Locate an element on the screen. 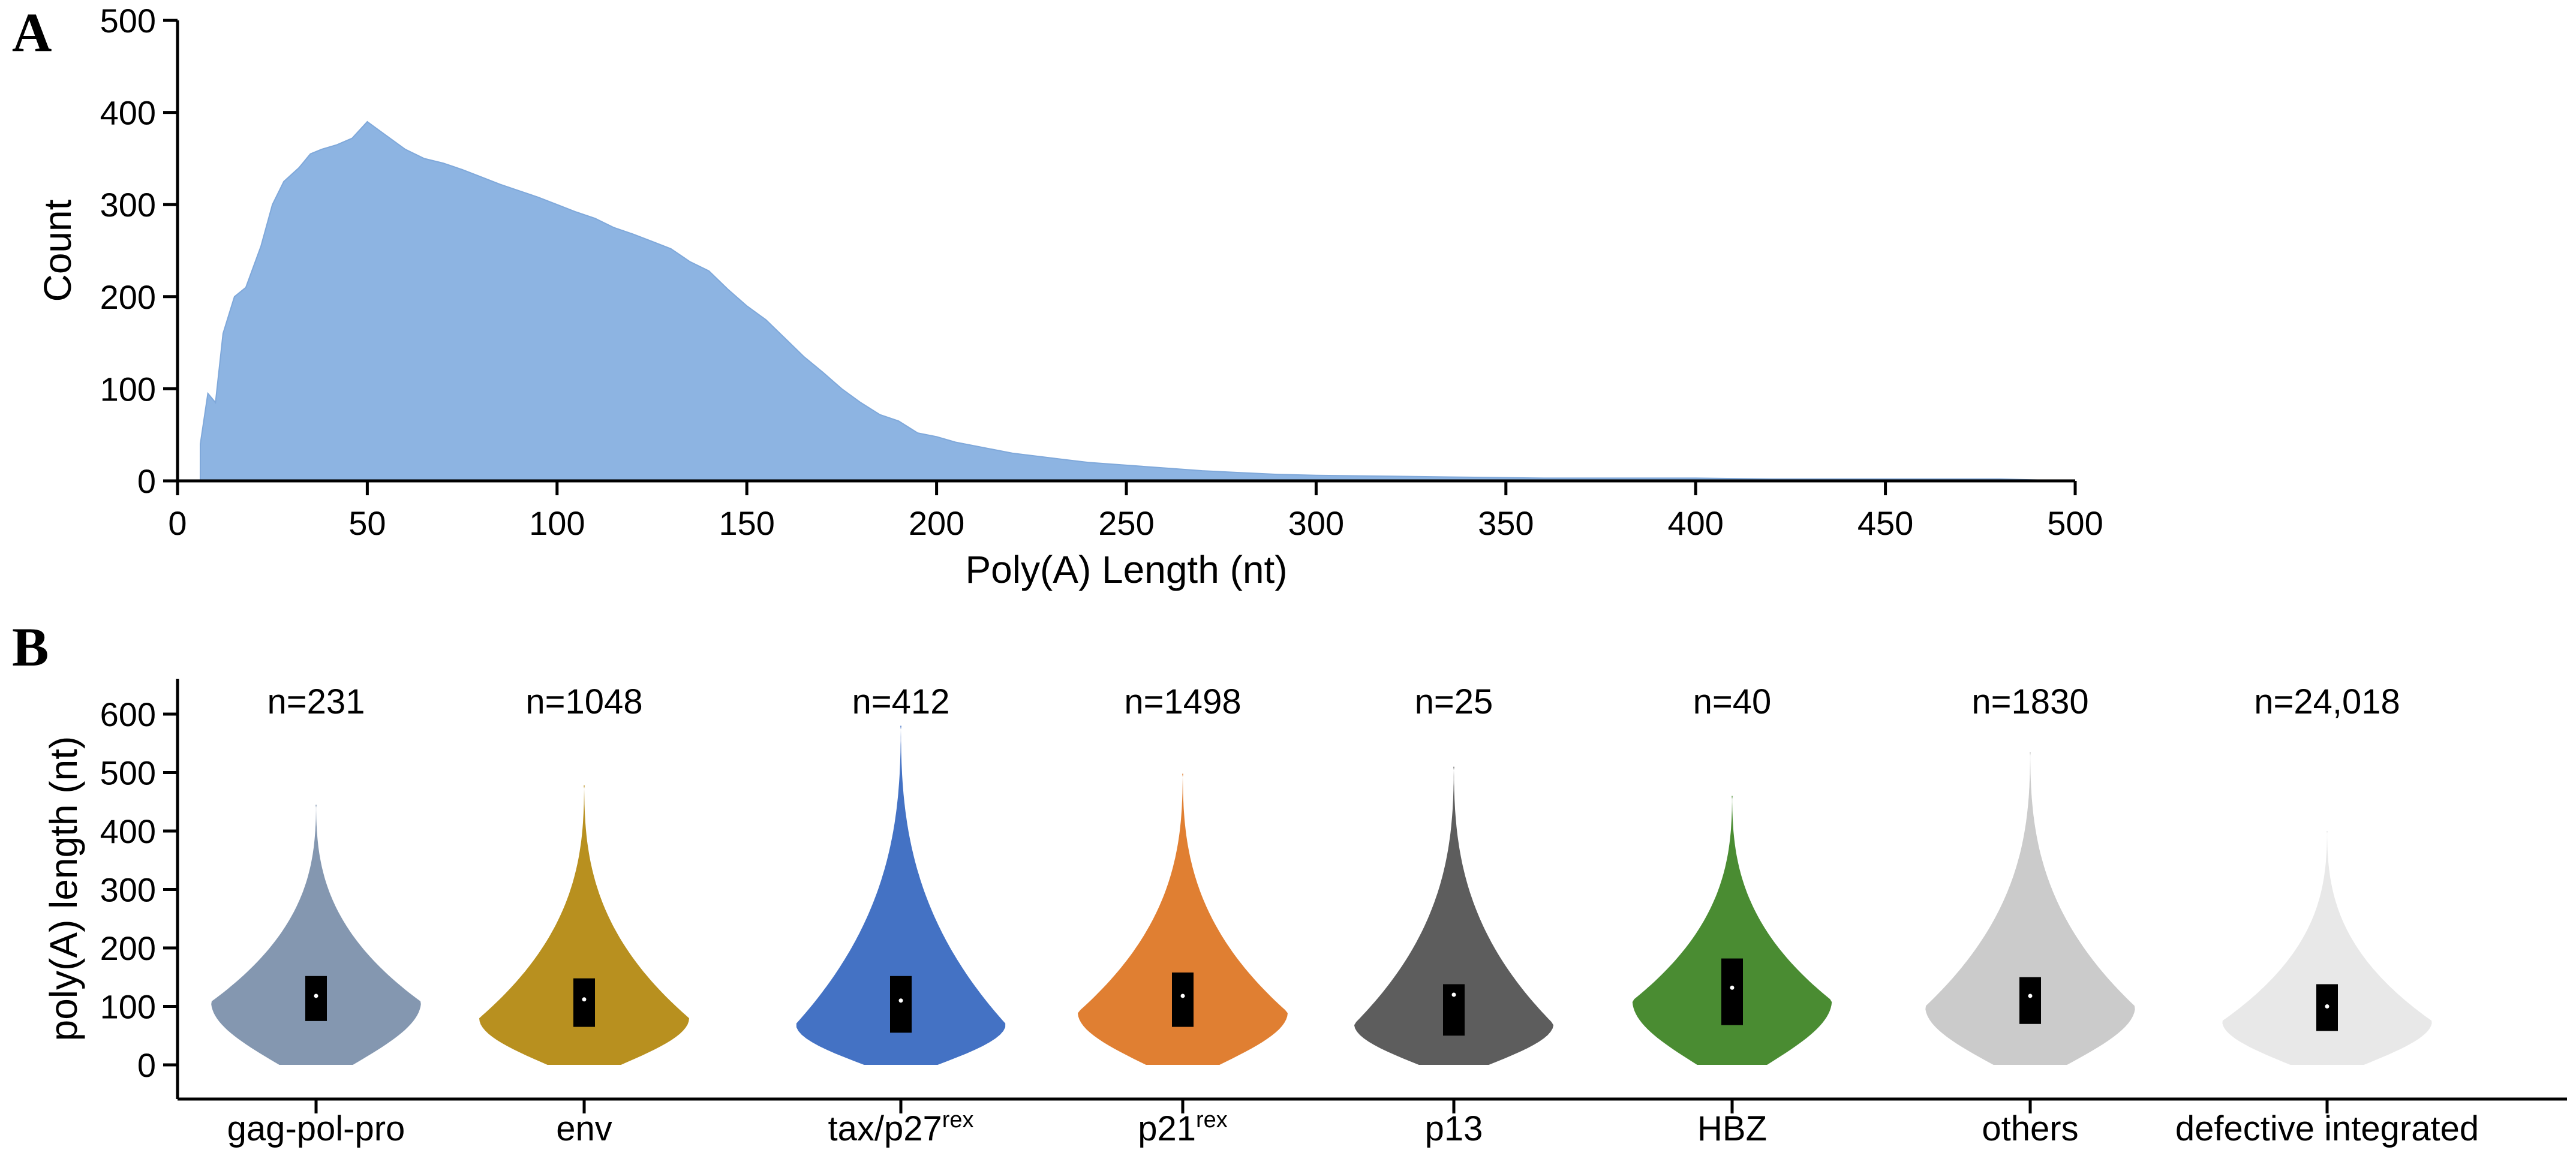  panel-b-y-axis-title: poly(A) length (nt) is located at coordinates (64, 888).